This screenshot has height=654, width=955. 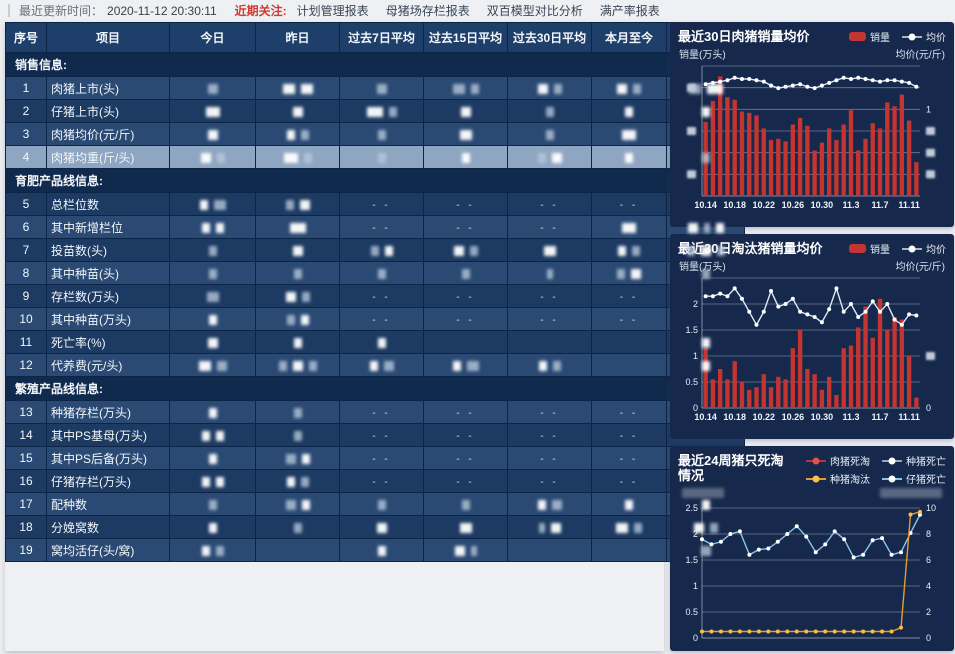 What do you see at coordinates (108, 37) in the screenshot?
I see `column-header: 项目` at bounding box center [108, 37].